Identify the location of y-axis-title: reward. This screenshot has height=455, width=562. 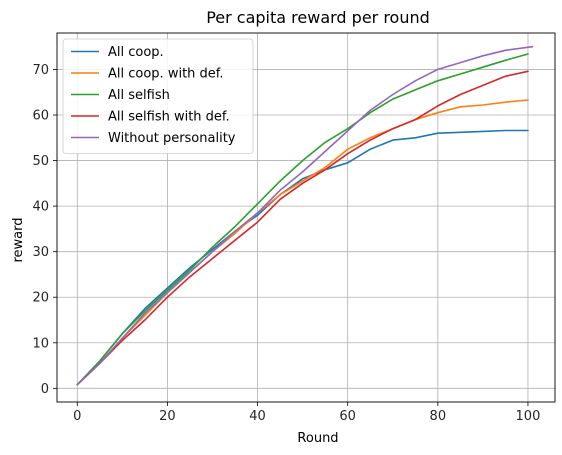
(18, 239).